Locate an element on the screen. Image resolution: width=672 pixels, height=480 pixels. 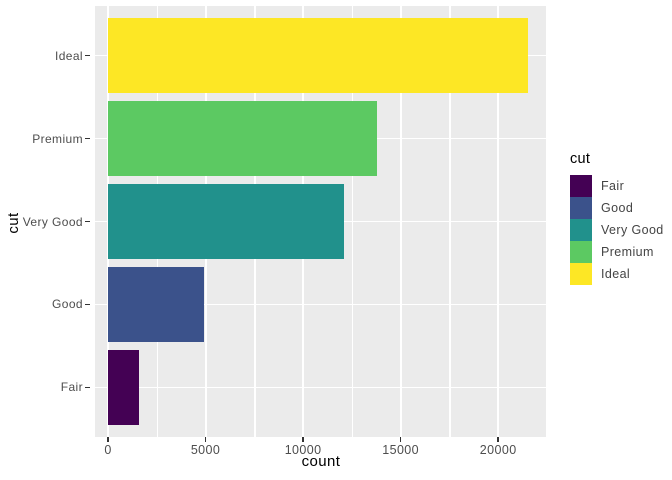
bar-good is located at coordinates (156, 304).